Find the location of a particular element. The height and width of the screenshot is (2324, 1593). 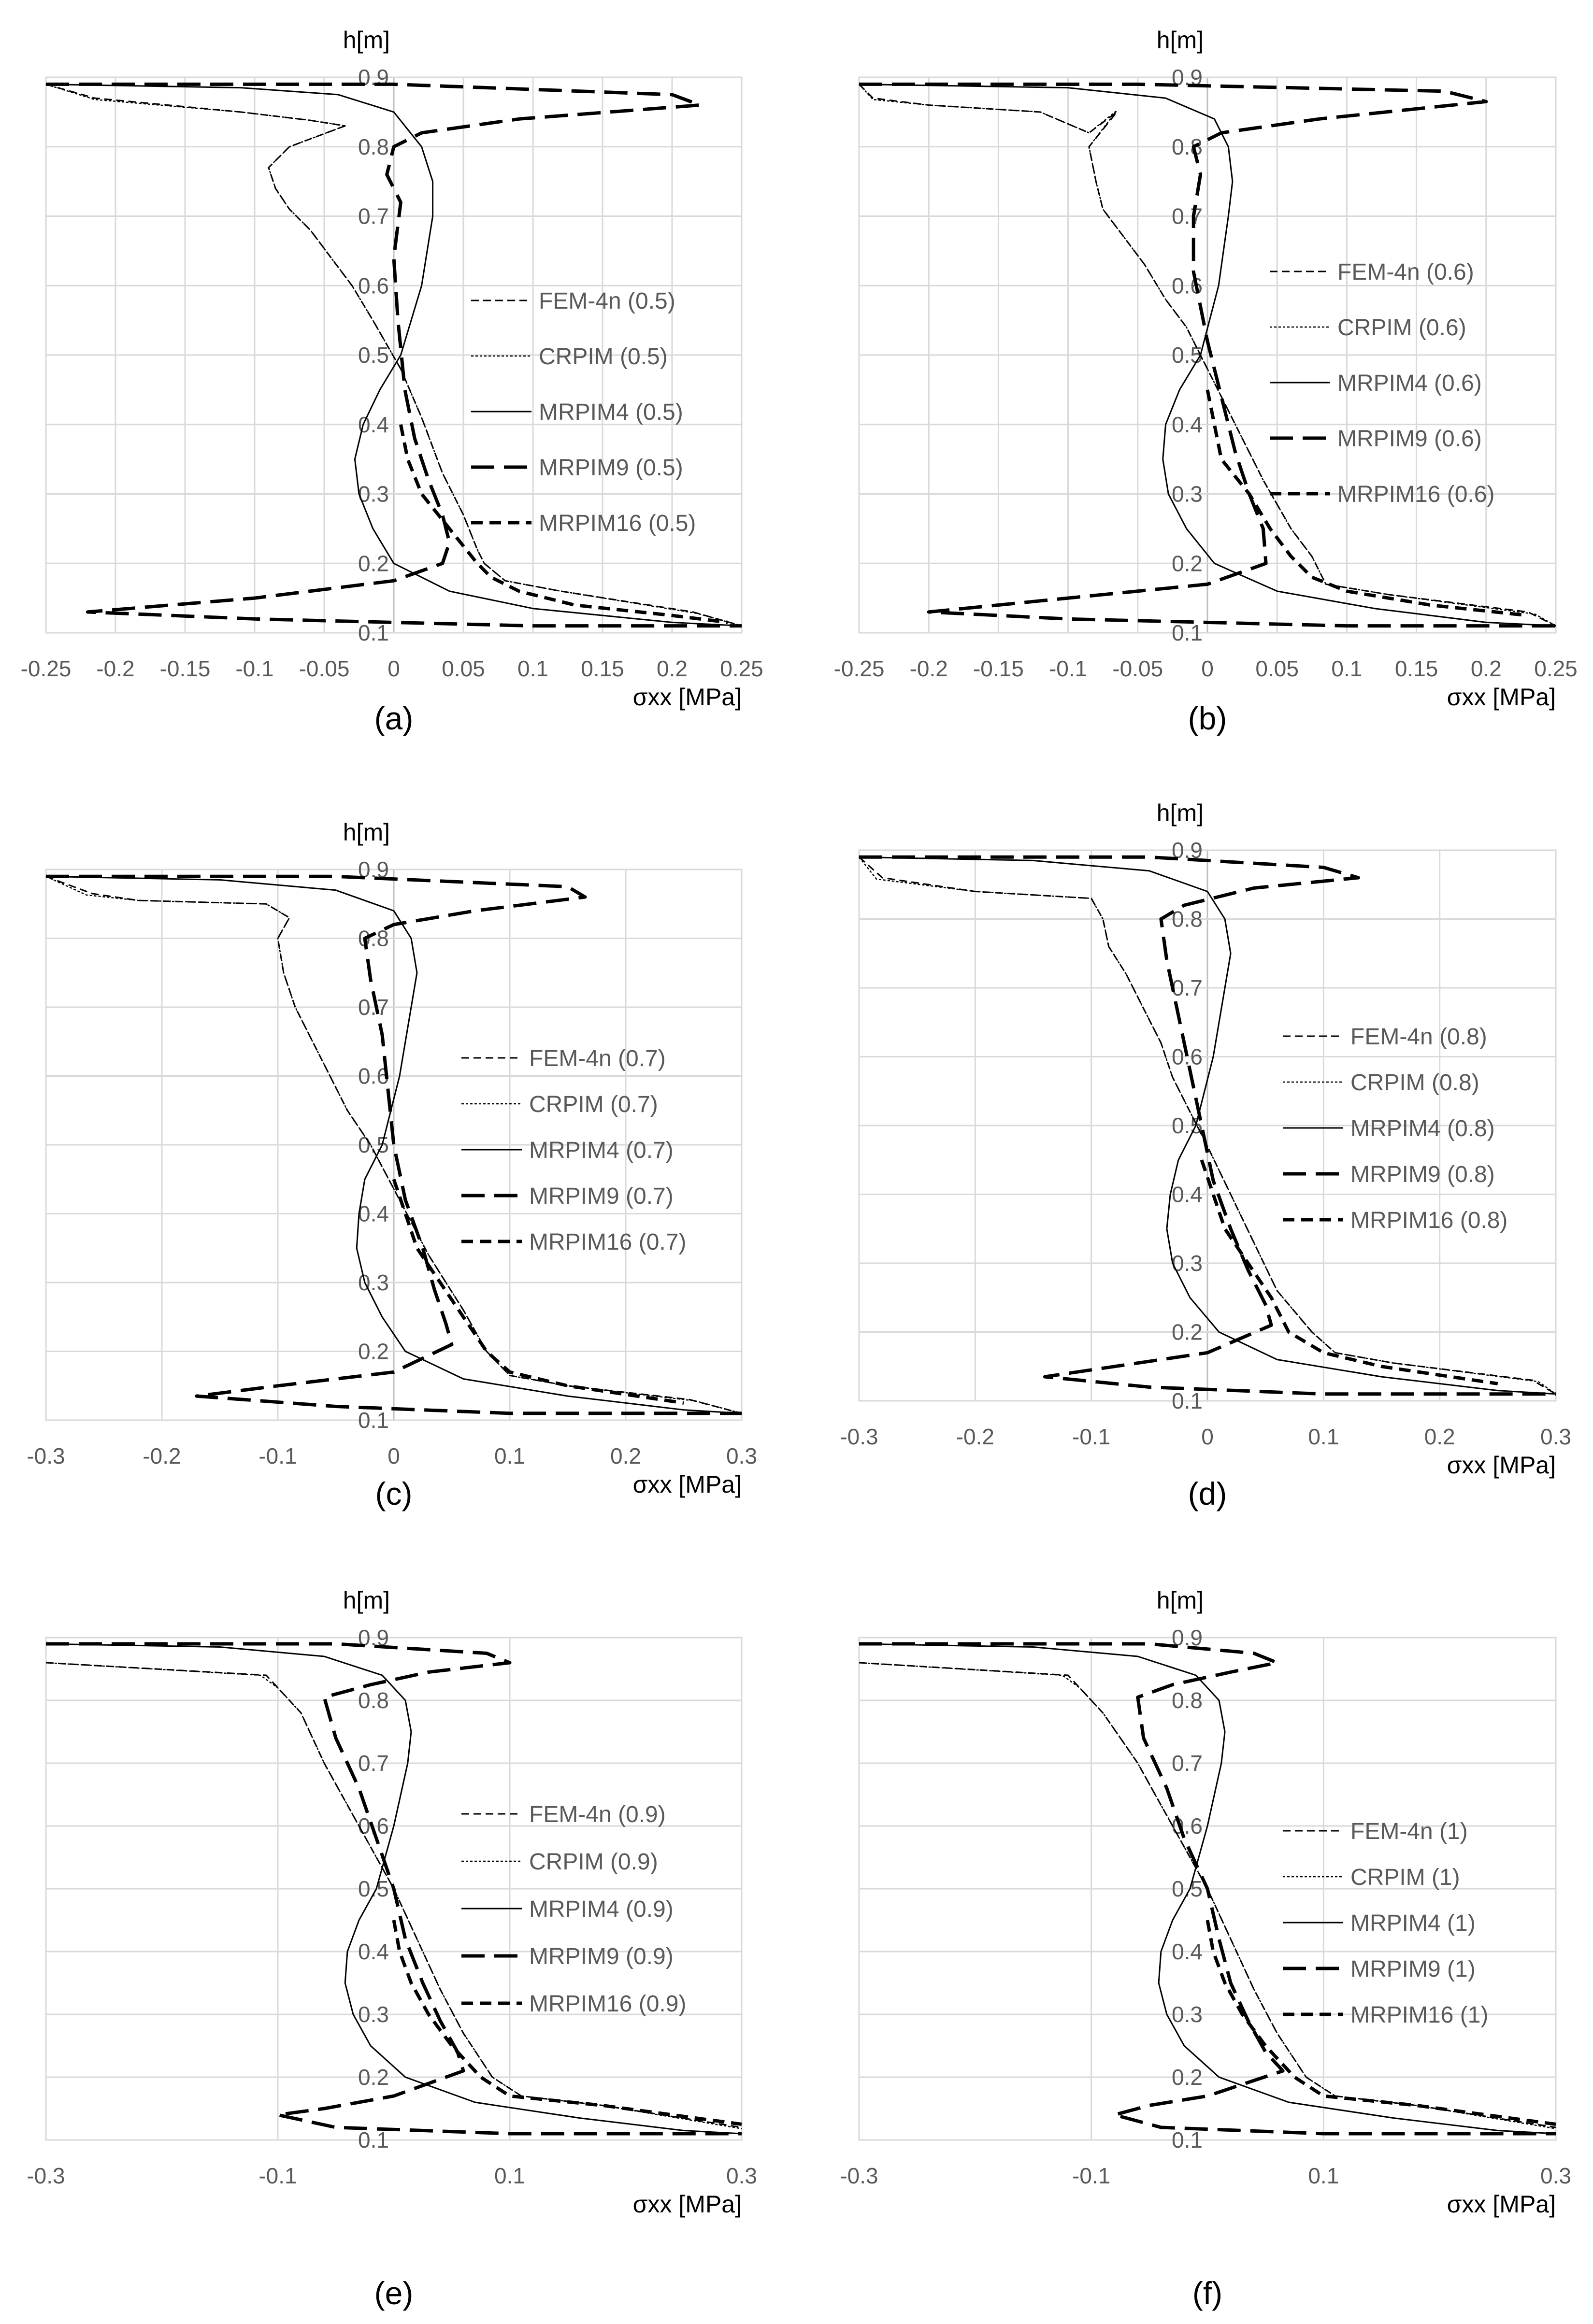

legend-label: MRPIM9 (0.7) is located at coordinates (602, 1196).